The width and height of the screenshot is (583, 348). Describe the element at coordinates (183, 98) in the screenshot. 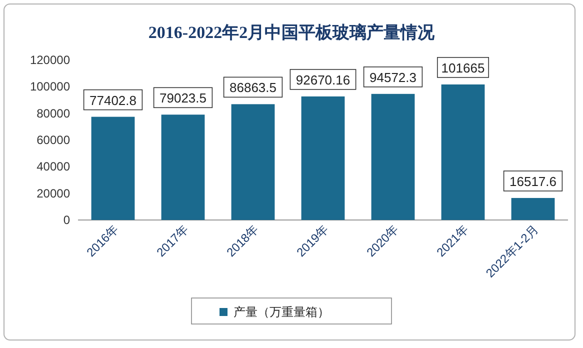

I see `data-label: 79023.5` at that location.